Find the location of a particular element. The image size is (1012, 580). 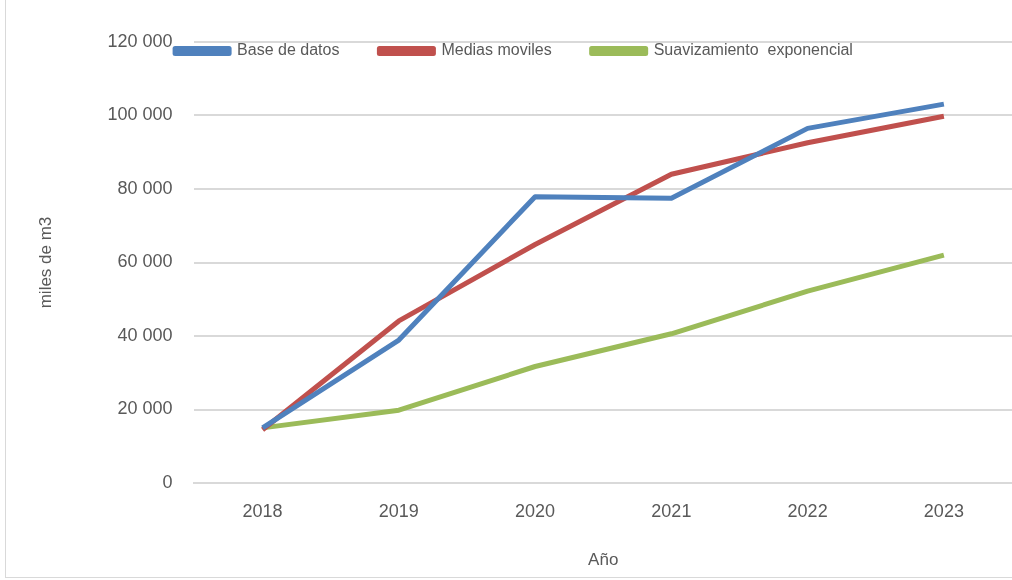

y-tick-label: 0 is located at coordinates (167, 481).